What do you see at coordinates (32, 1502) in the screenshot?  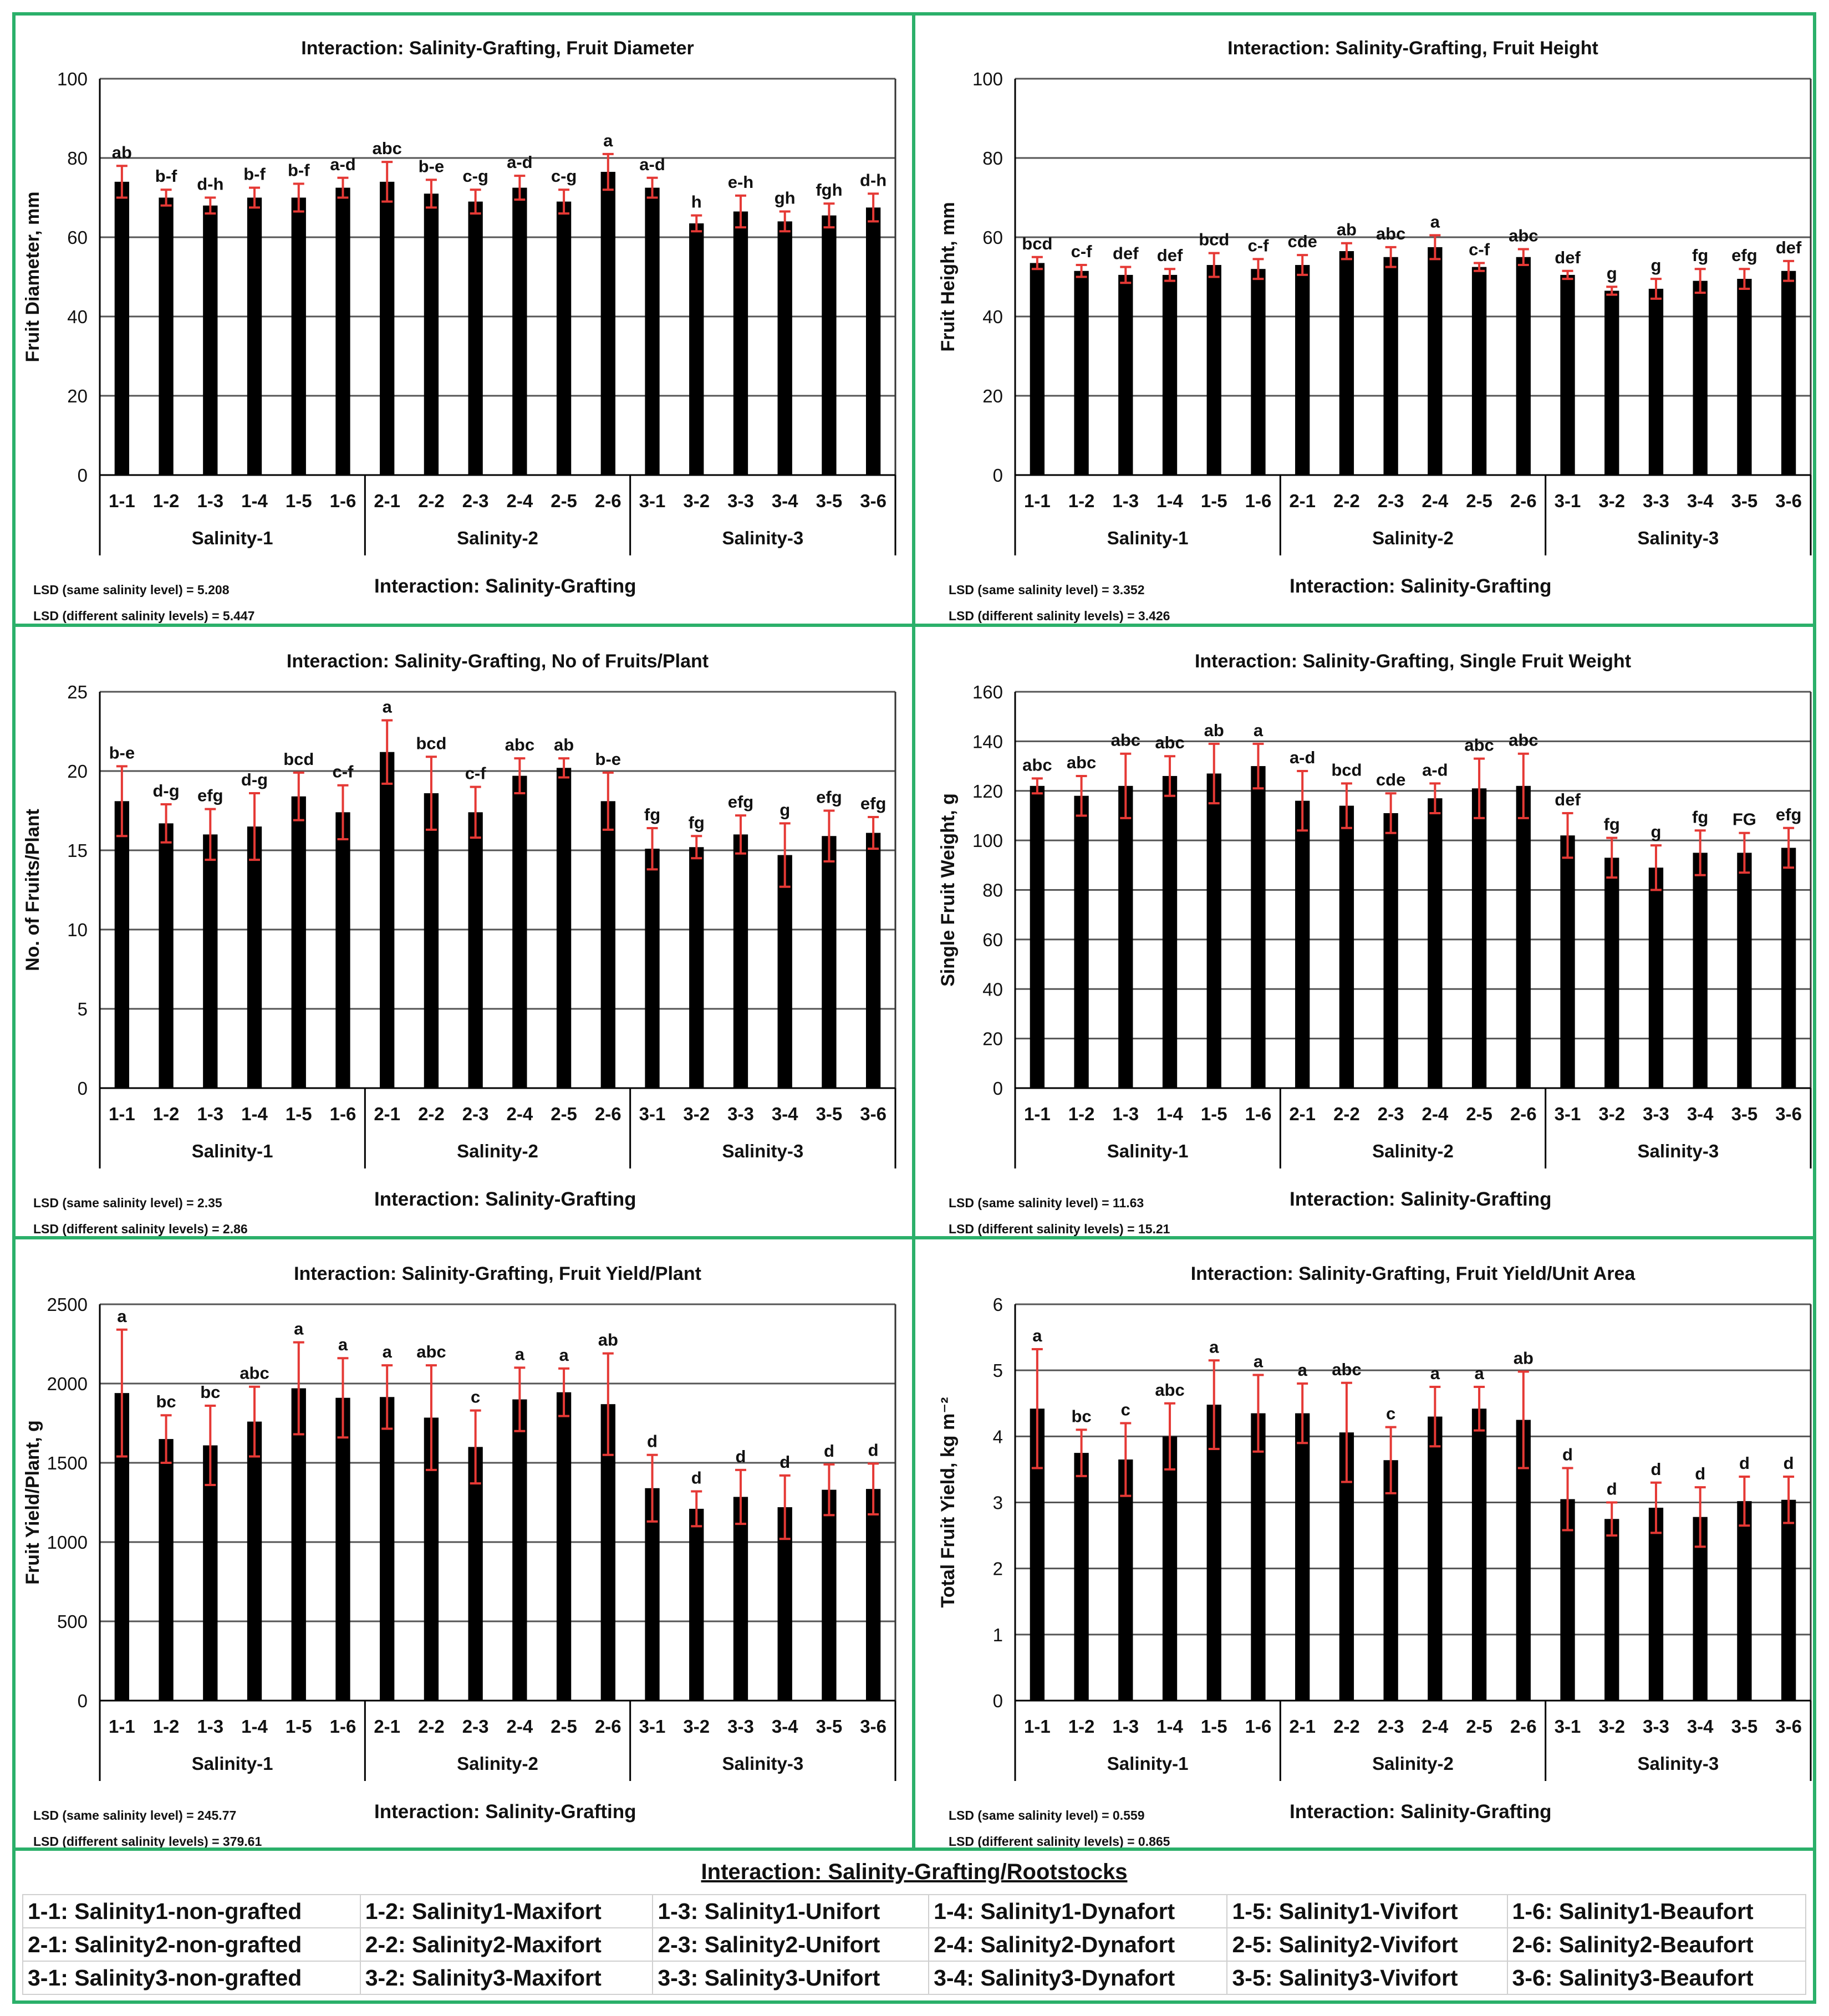 I see `y-axis-label: Fruit Yield/Plant, g` at bounding box center [32, 1502].